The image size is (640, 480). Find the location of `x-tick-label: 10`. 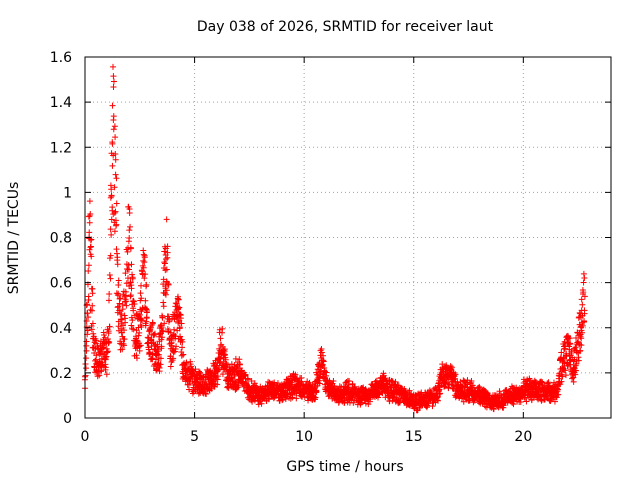

x-tick-label: 10 is located at coordinates (304, 437).